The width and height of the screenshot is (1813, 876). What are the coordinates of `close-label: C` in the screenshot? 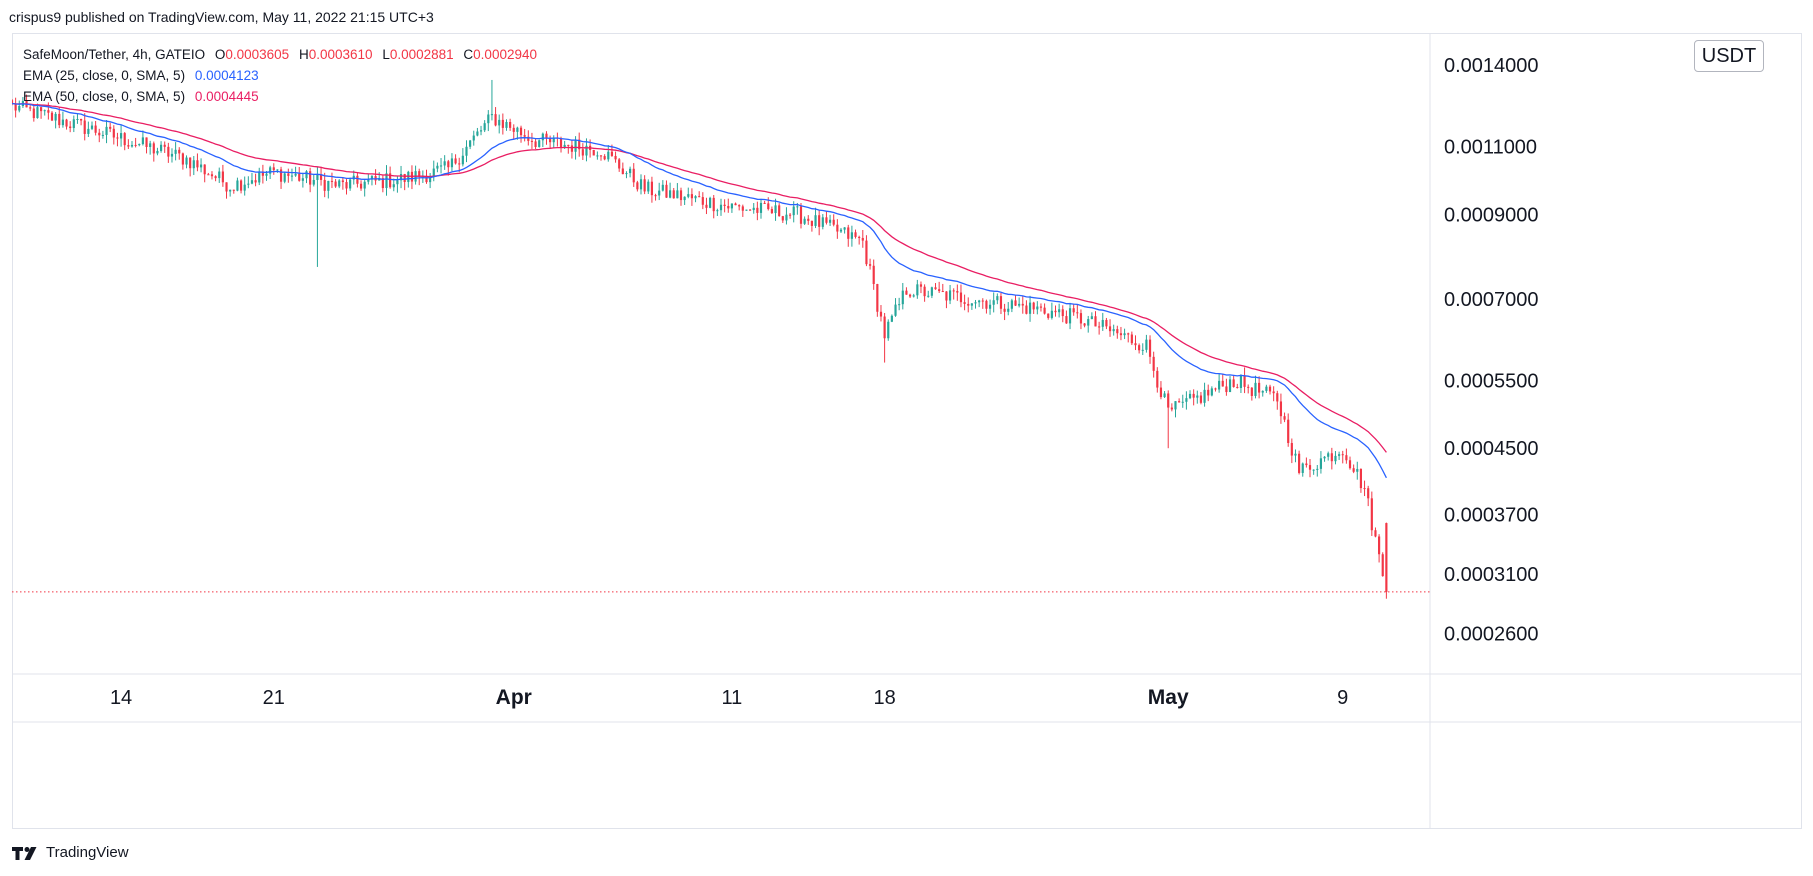 It's located at (468, 54).